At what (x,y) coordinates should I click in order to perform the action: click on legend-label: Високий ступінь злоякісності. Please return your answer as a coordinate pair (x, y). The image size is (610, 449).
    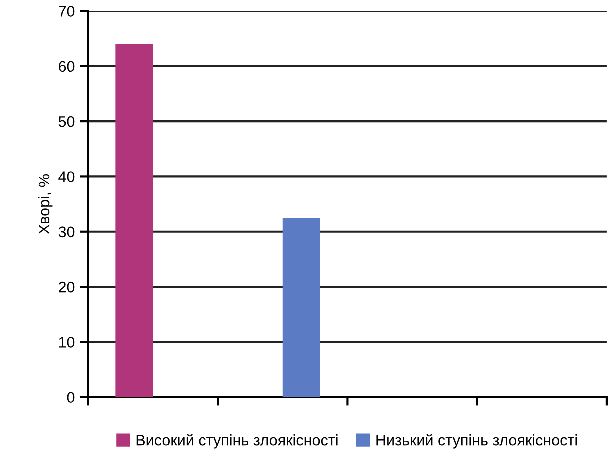
    Looking at the image, I should click on (237, 441).